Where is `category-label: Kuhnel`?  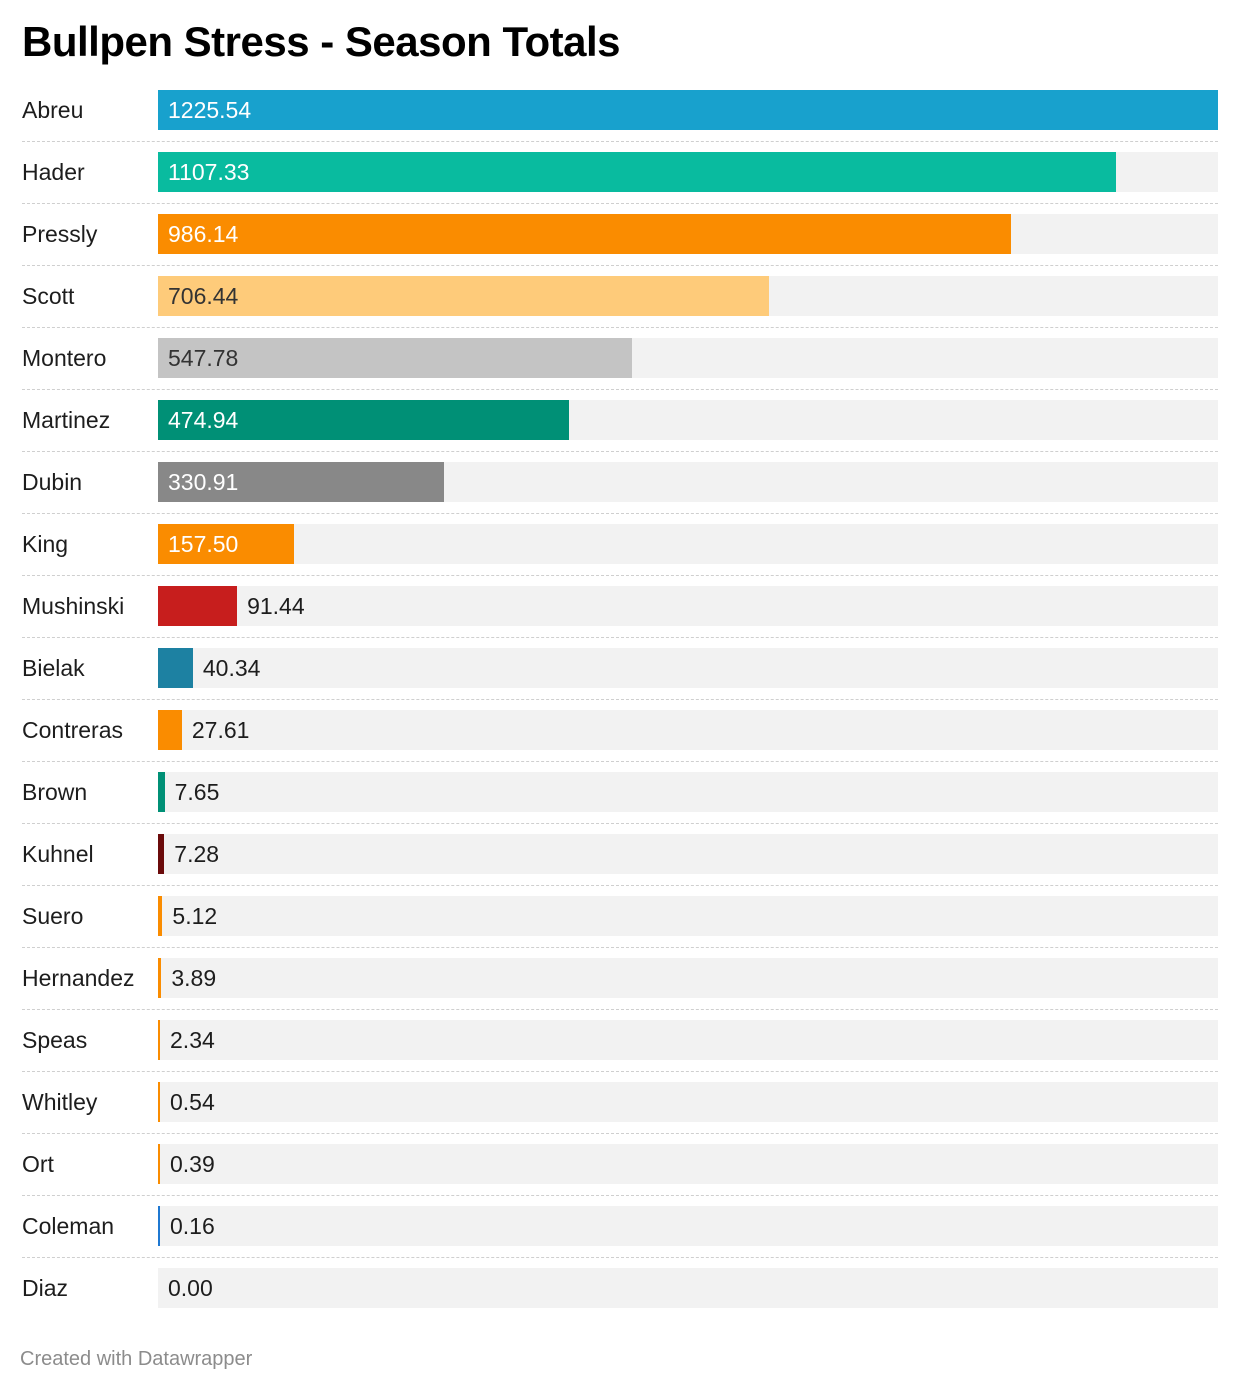
category-label: Kuhnel is located at coordinates (58, 854).